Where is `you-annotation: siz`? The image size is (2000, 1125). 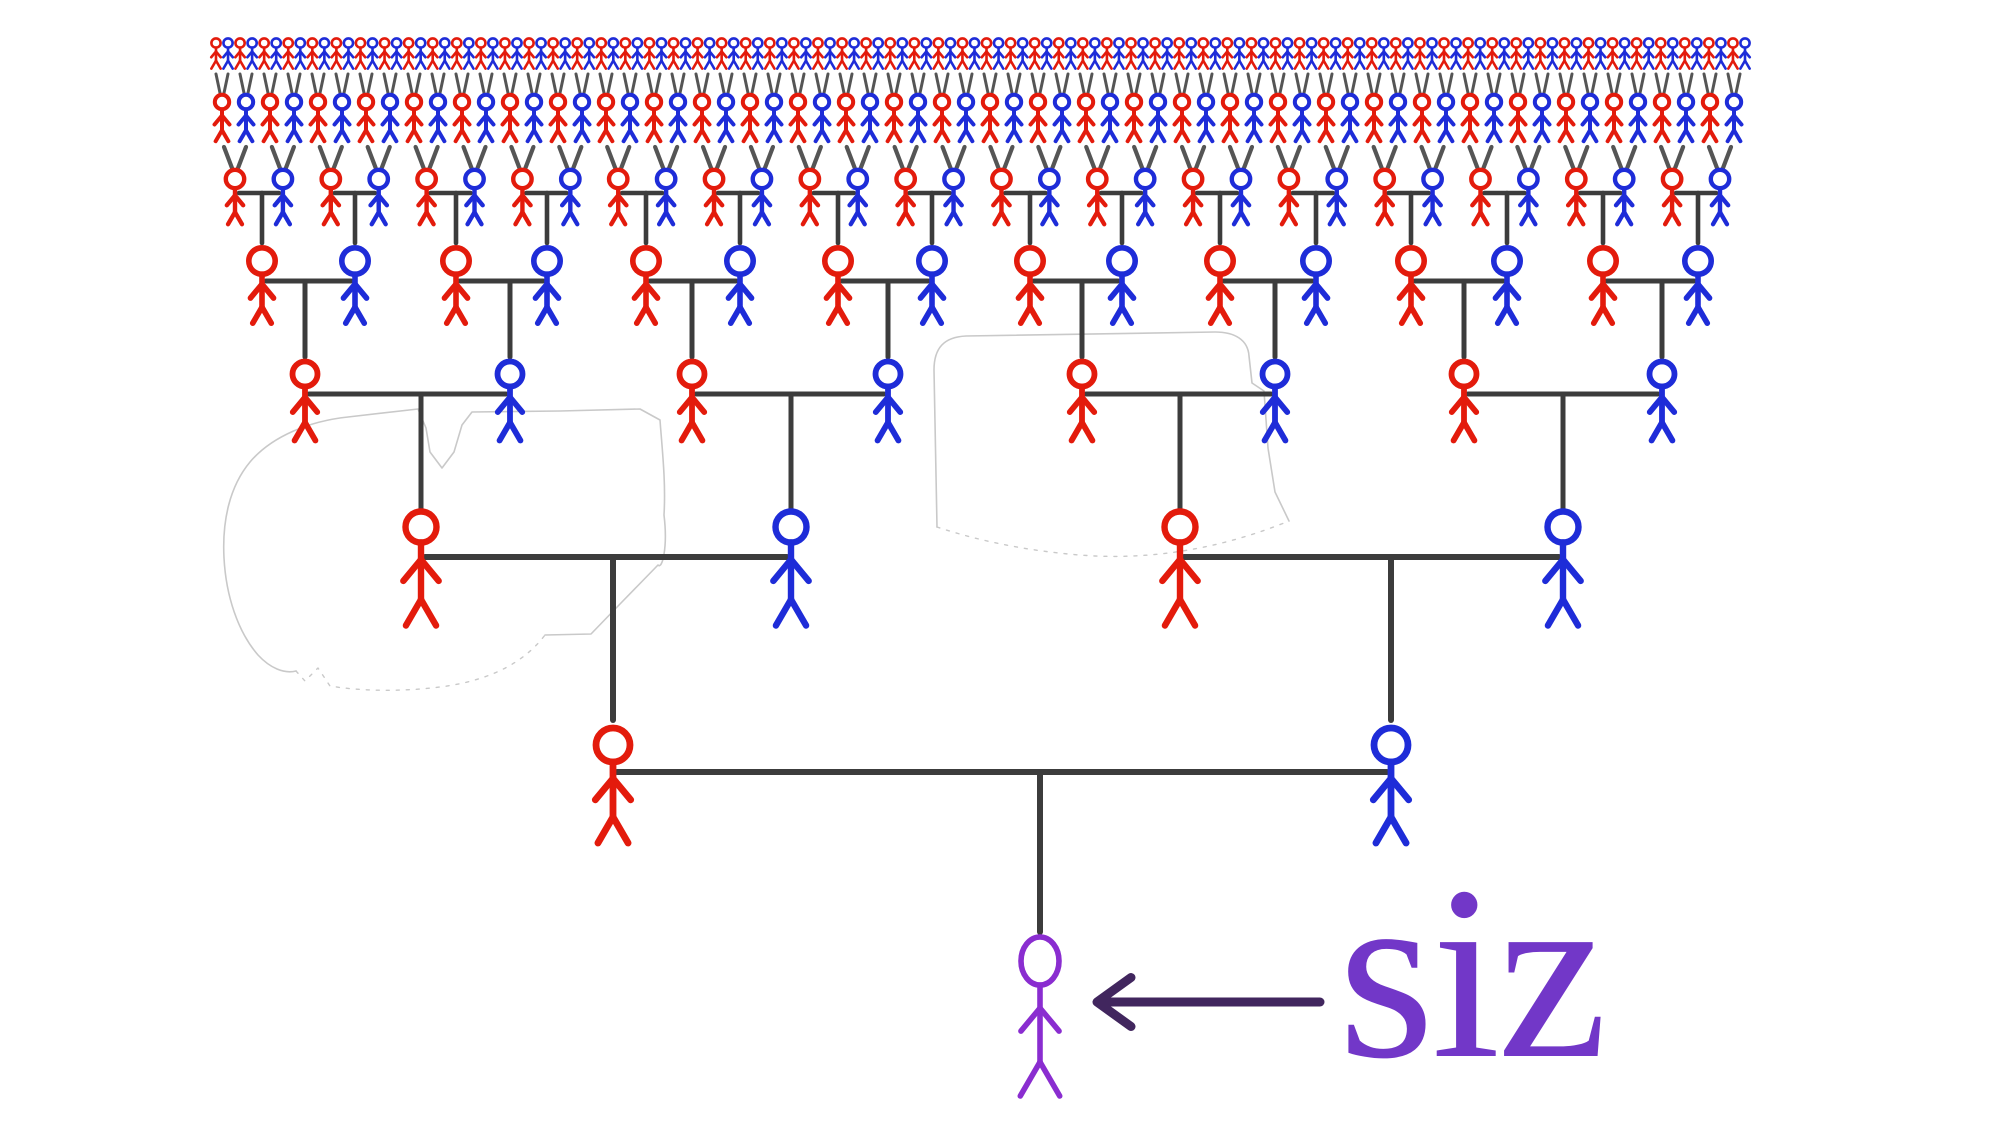
you-annotation: siz is located at coordinates (1350, 972).